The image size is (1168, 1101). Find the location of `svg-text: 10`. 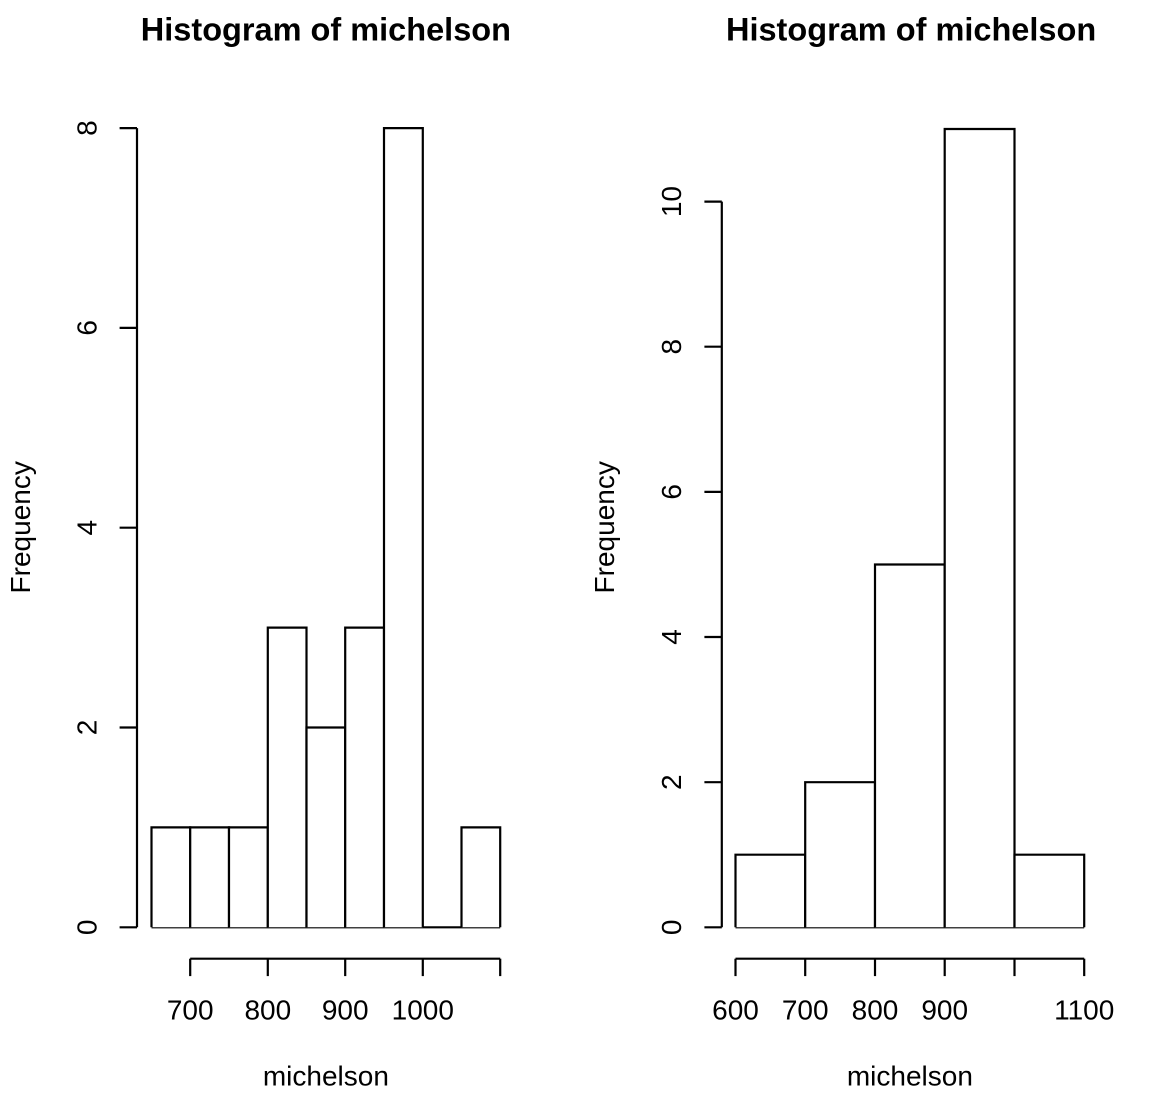

svg-text: 10 is located at coordinates (671, 201).